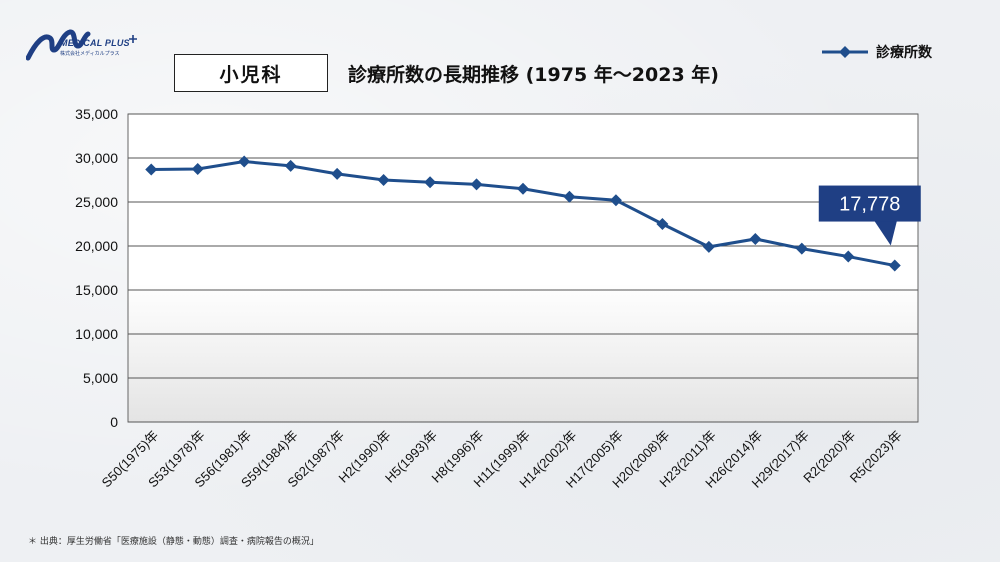 The image size is (1000, 562). I want to click on source-note: ＊ 出典：厚生労働省「医療施設（静態・動態）調査・病院報告の概況」, so click(173, 542).